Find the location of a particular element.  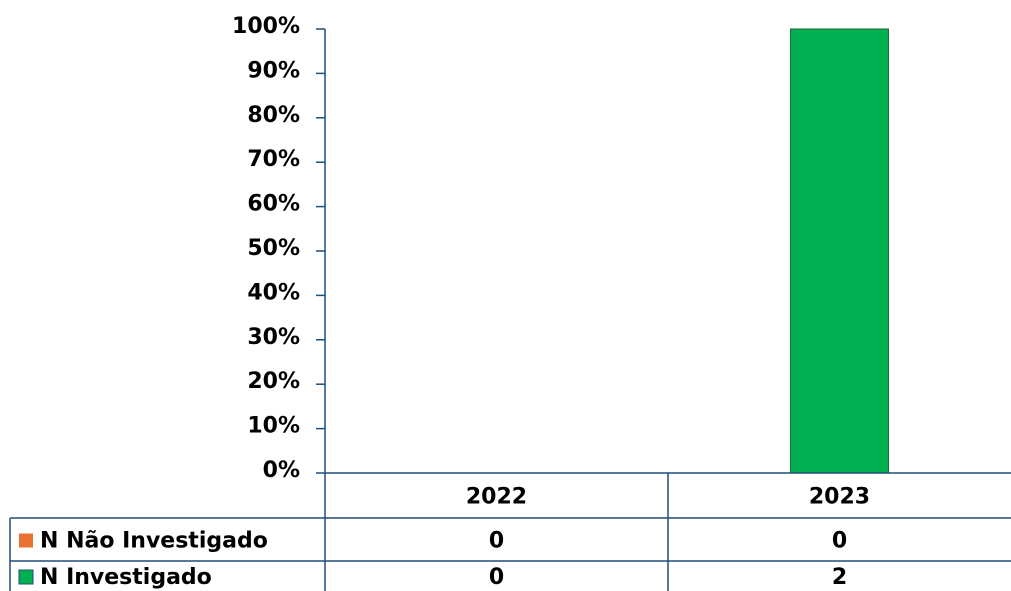

y-tick-label: 40% is located at coordinates (273, 292).